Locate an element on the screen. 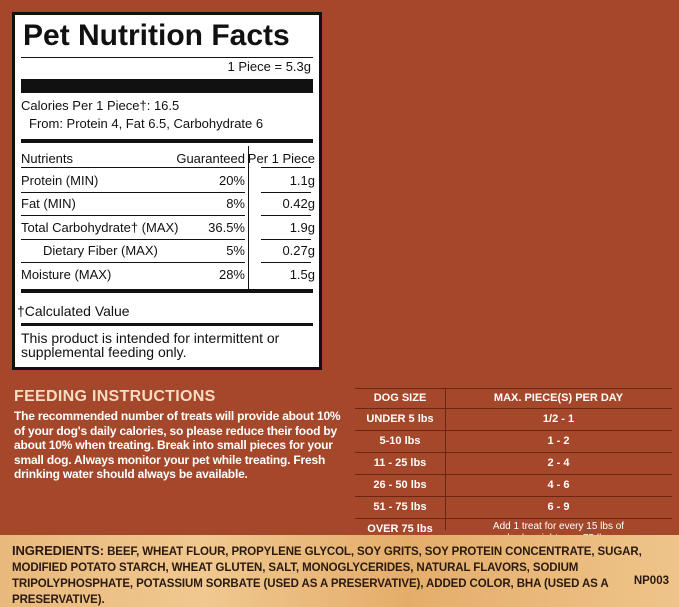  per-piece: 1.5g is located at coordinates (302, 274).